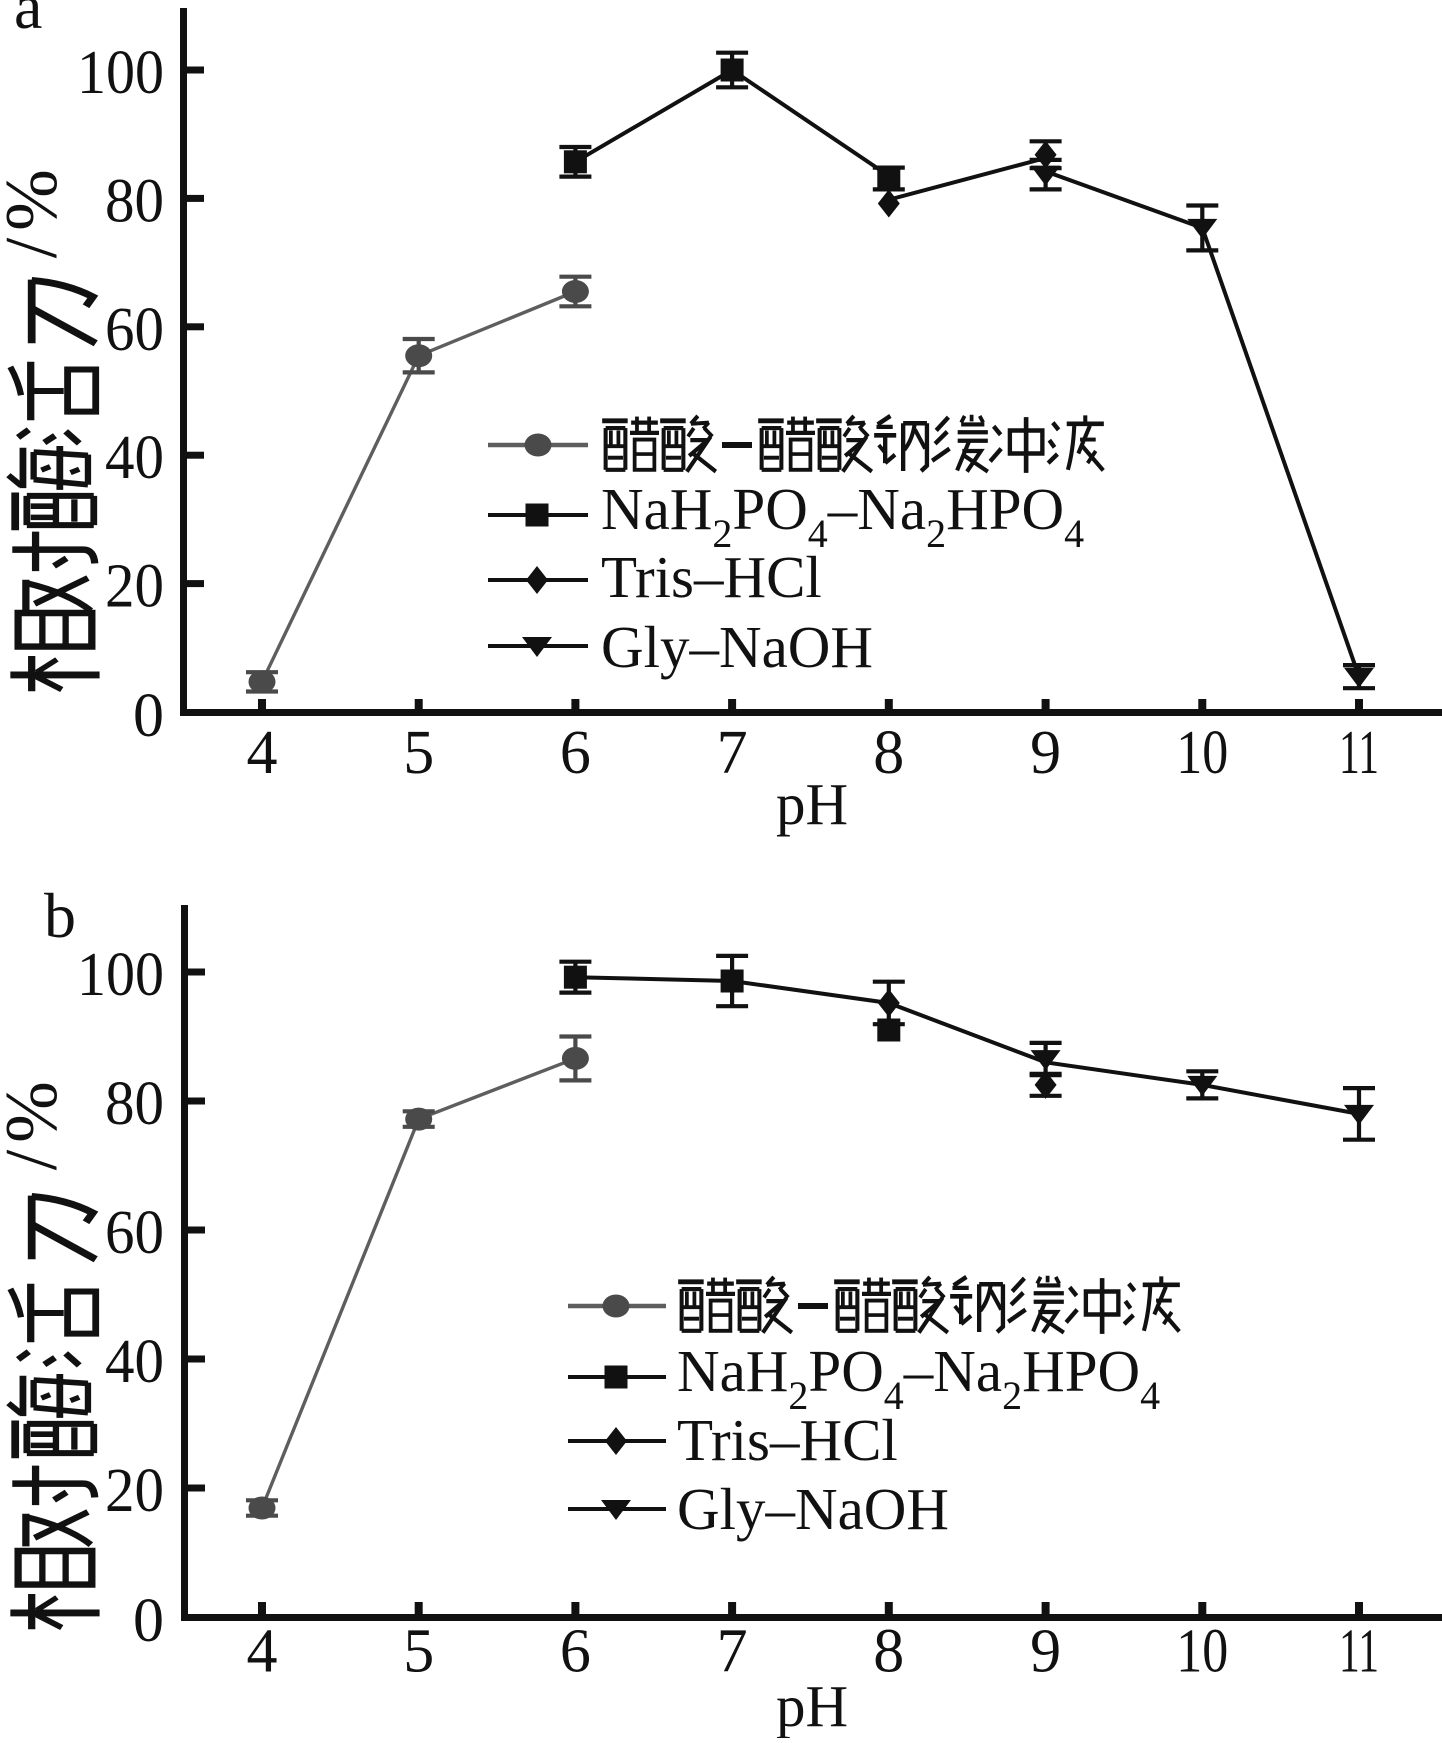 Image resolution: width=1442 pixels, height=1743 pixels. I want to click on svg-text: a, so click(28, 21).